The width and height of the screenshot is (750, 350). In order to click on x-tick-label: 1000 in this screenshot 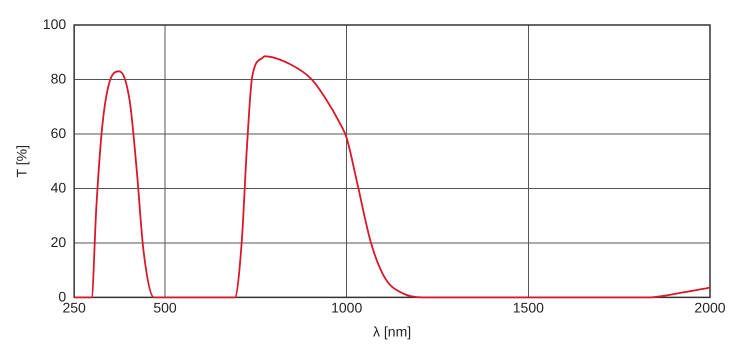, I will do `click(346, 308)`.